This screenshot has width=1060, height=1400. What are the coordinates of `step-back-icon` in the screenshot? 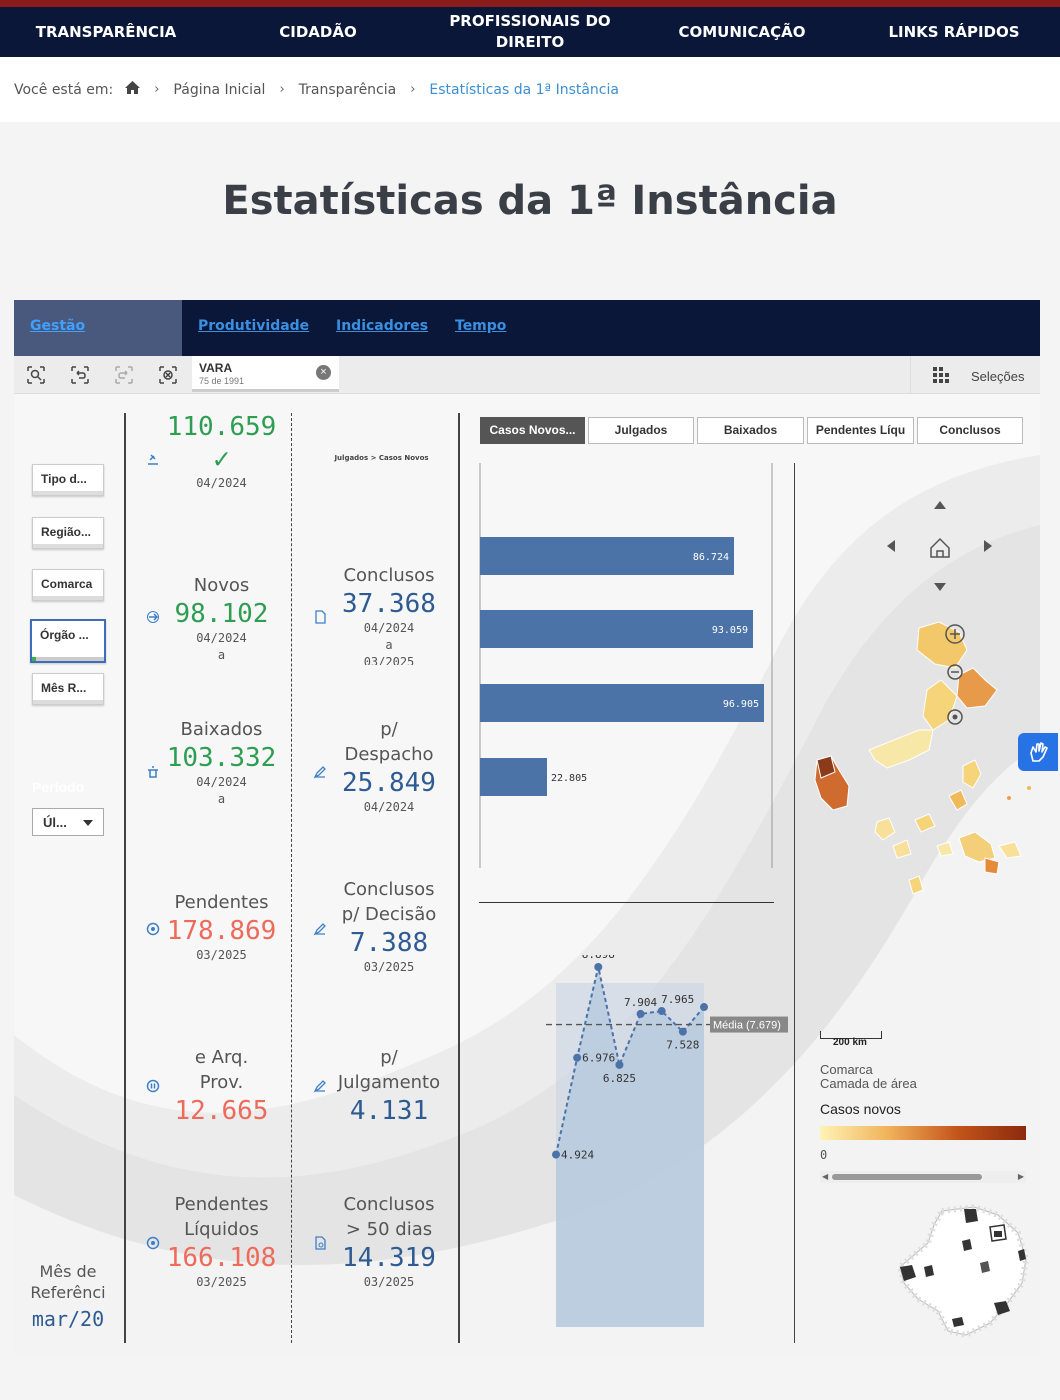 It's located at (80, 375).